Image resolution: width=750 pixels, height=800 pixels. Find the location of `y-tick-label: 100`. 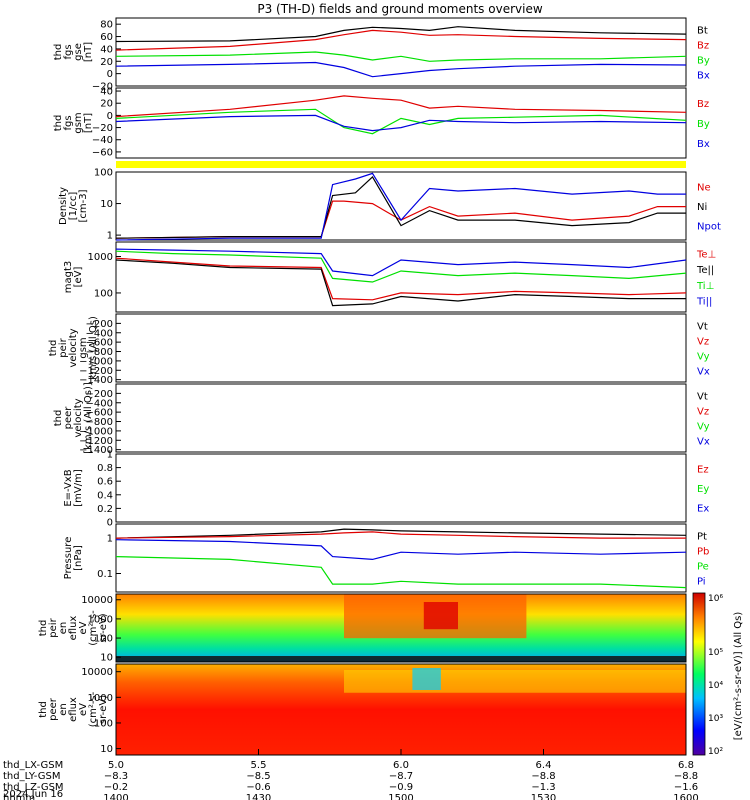

y-tick-label: 100 is located at coordinates (103, 639).